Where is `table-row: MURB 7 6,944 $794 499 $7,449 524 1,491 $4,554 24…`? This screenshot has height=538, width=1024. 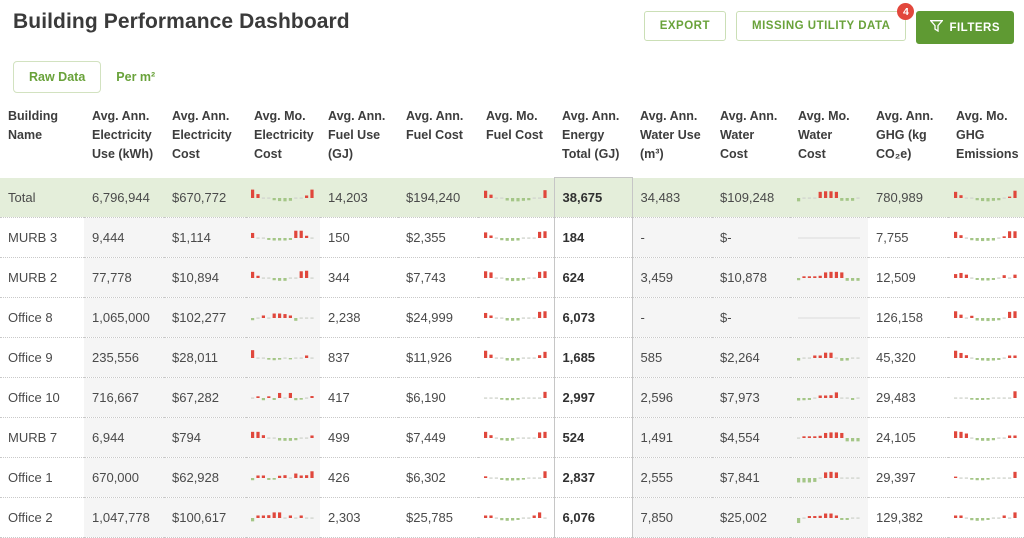
table-row: MURB 7 6,944 $794 499 $7,449 524 1,491 $4,554 24… is located at coordinates (512, 438).